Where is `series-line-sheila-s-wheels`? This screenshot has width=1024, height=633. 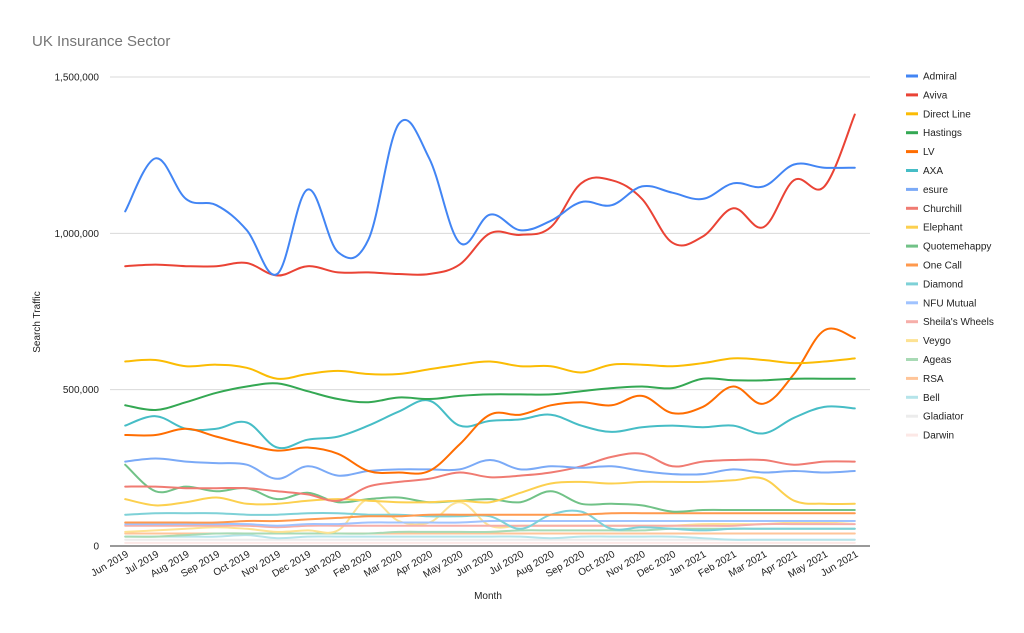 series-line-sheila-s-wheels is located at coordinates (490, 525).